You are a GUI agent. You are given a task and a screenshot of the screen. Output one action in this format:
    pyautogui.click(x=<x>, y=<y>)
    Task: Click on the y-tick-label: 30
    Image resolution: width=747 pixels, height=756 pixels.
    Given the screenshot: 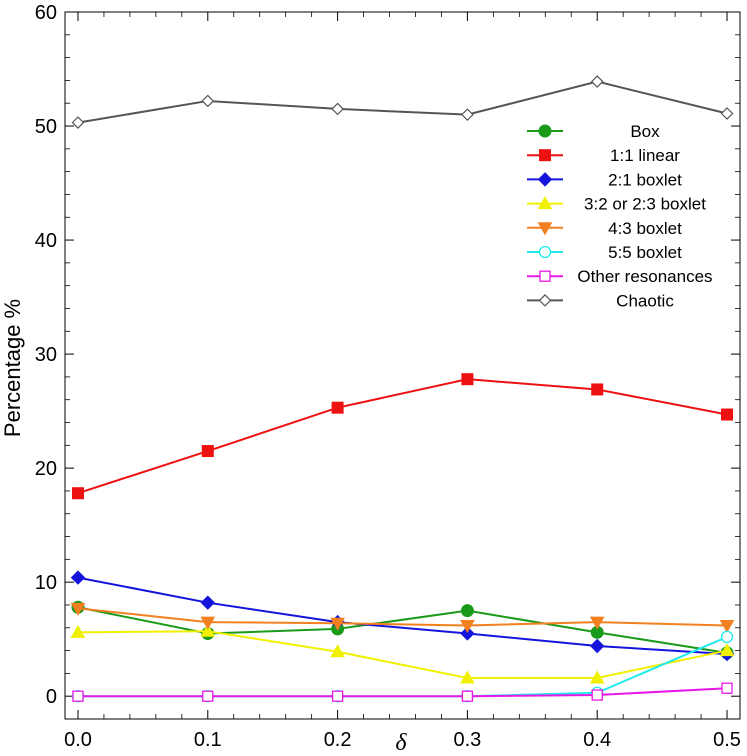 What is the action you would take?
    pyautogui.click(x=46, y=355)
    